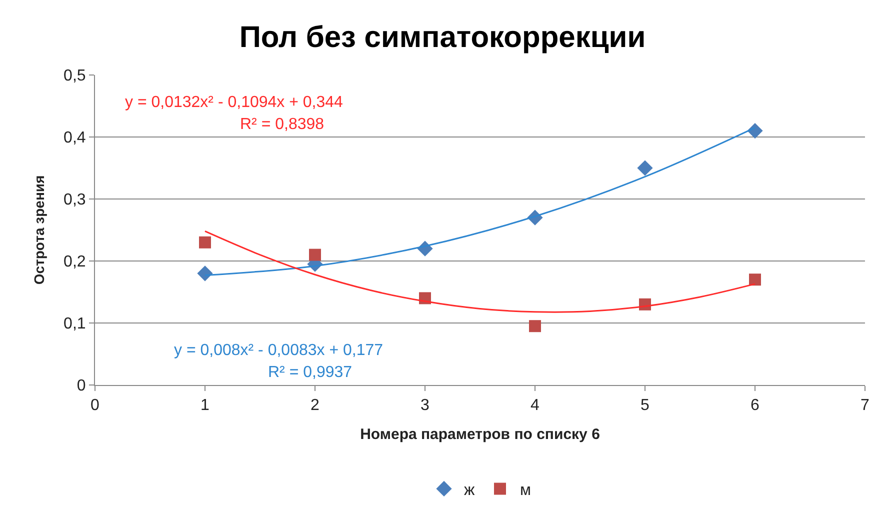  What do you see at coordinates (75, 138) in the screenshot?
I see `y-tick-label: 0,4` at bounding box center [75, 138].